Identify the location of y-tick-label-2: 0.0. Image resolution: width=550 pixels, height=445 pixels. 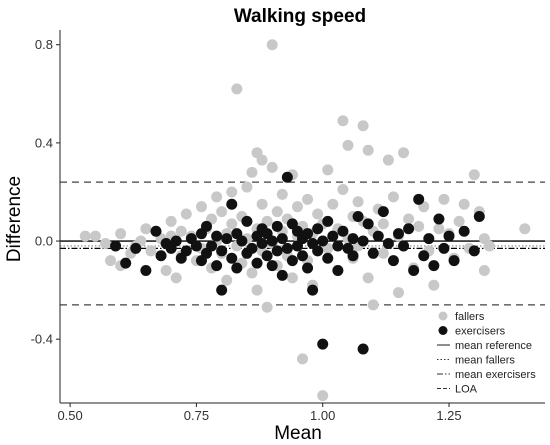
(44, 241).